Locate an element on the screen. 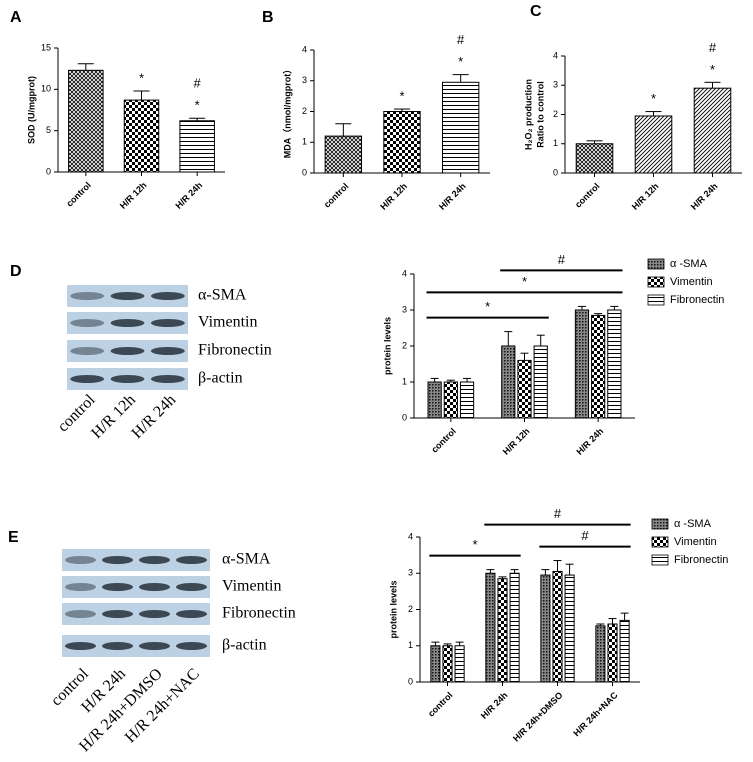 The width and height of the screenshot is (753, 762). protein-label: Vimentin is located at coordinates (227, 322).